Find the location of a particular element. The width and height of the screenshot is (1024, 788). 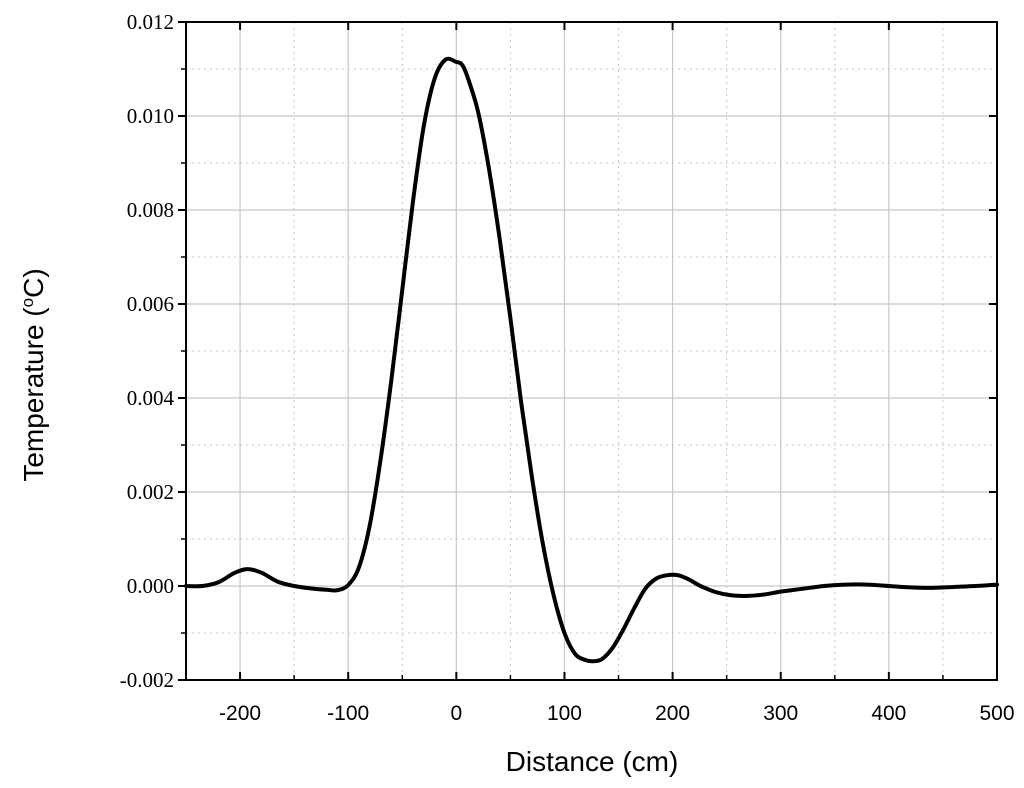

y-tick-label: 0.004 is located at coordinates (151, 398).